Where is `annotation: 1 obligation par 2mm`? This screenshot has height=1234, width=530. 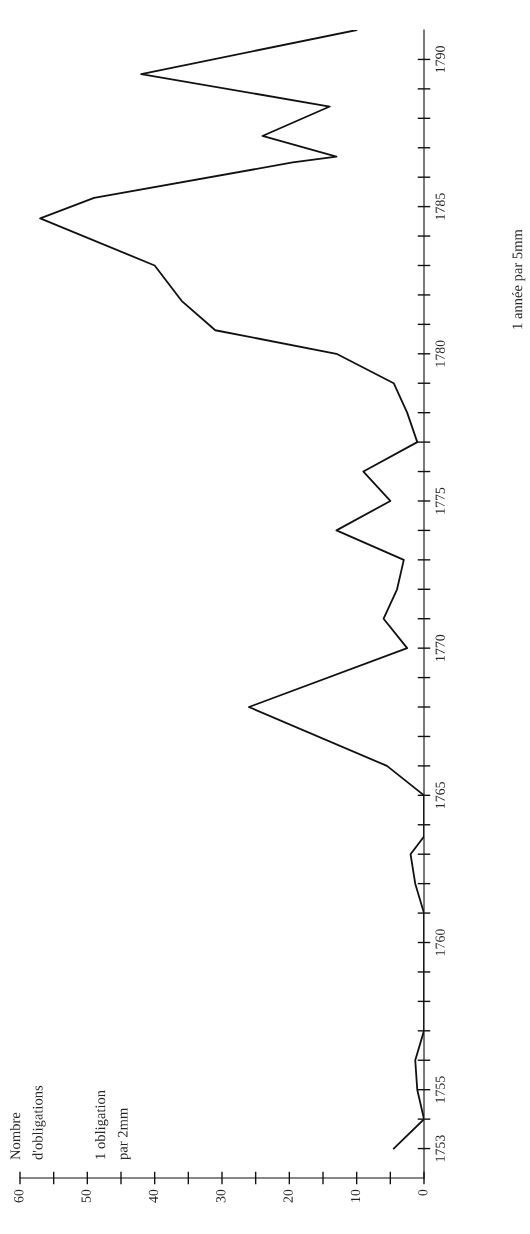
annotation: 1 obligation par 2mm is located at coordinates (113, 1125).